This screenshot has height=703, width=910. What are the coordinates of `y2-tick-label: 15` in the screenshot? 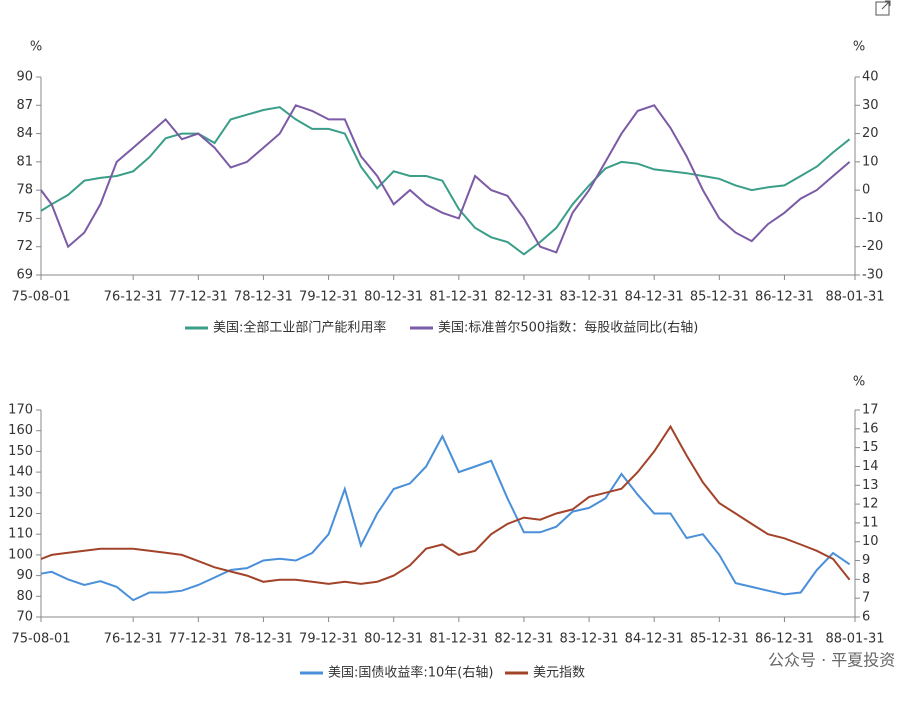 It's located at (870, 447).